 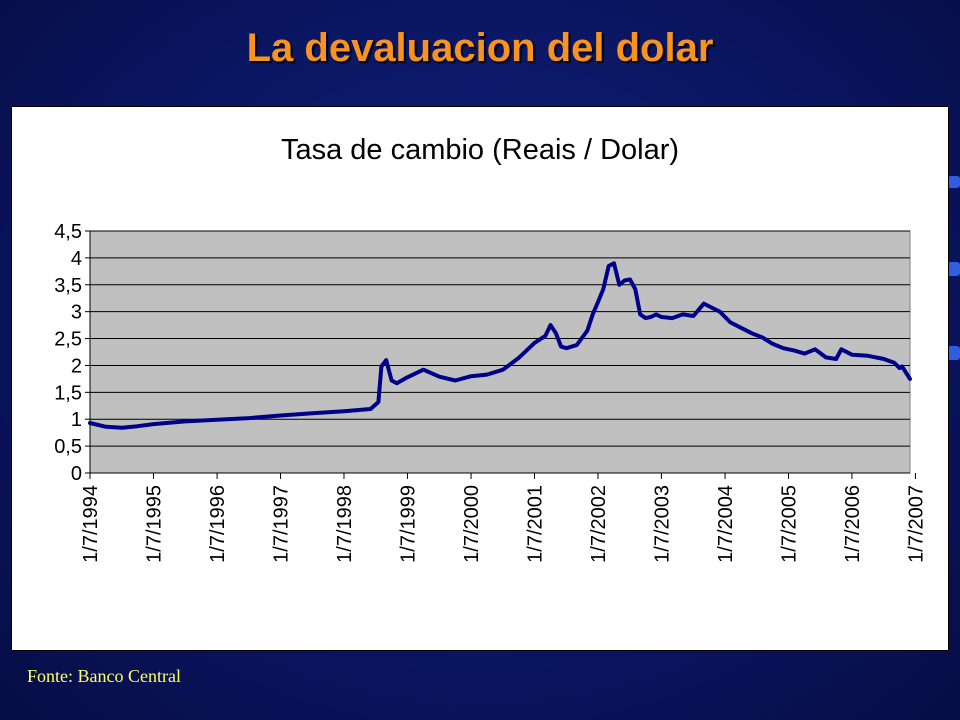 I want to click on x-tick-label: 1/7/2004, so click(x=726, y=524).